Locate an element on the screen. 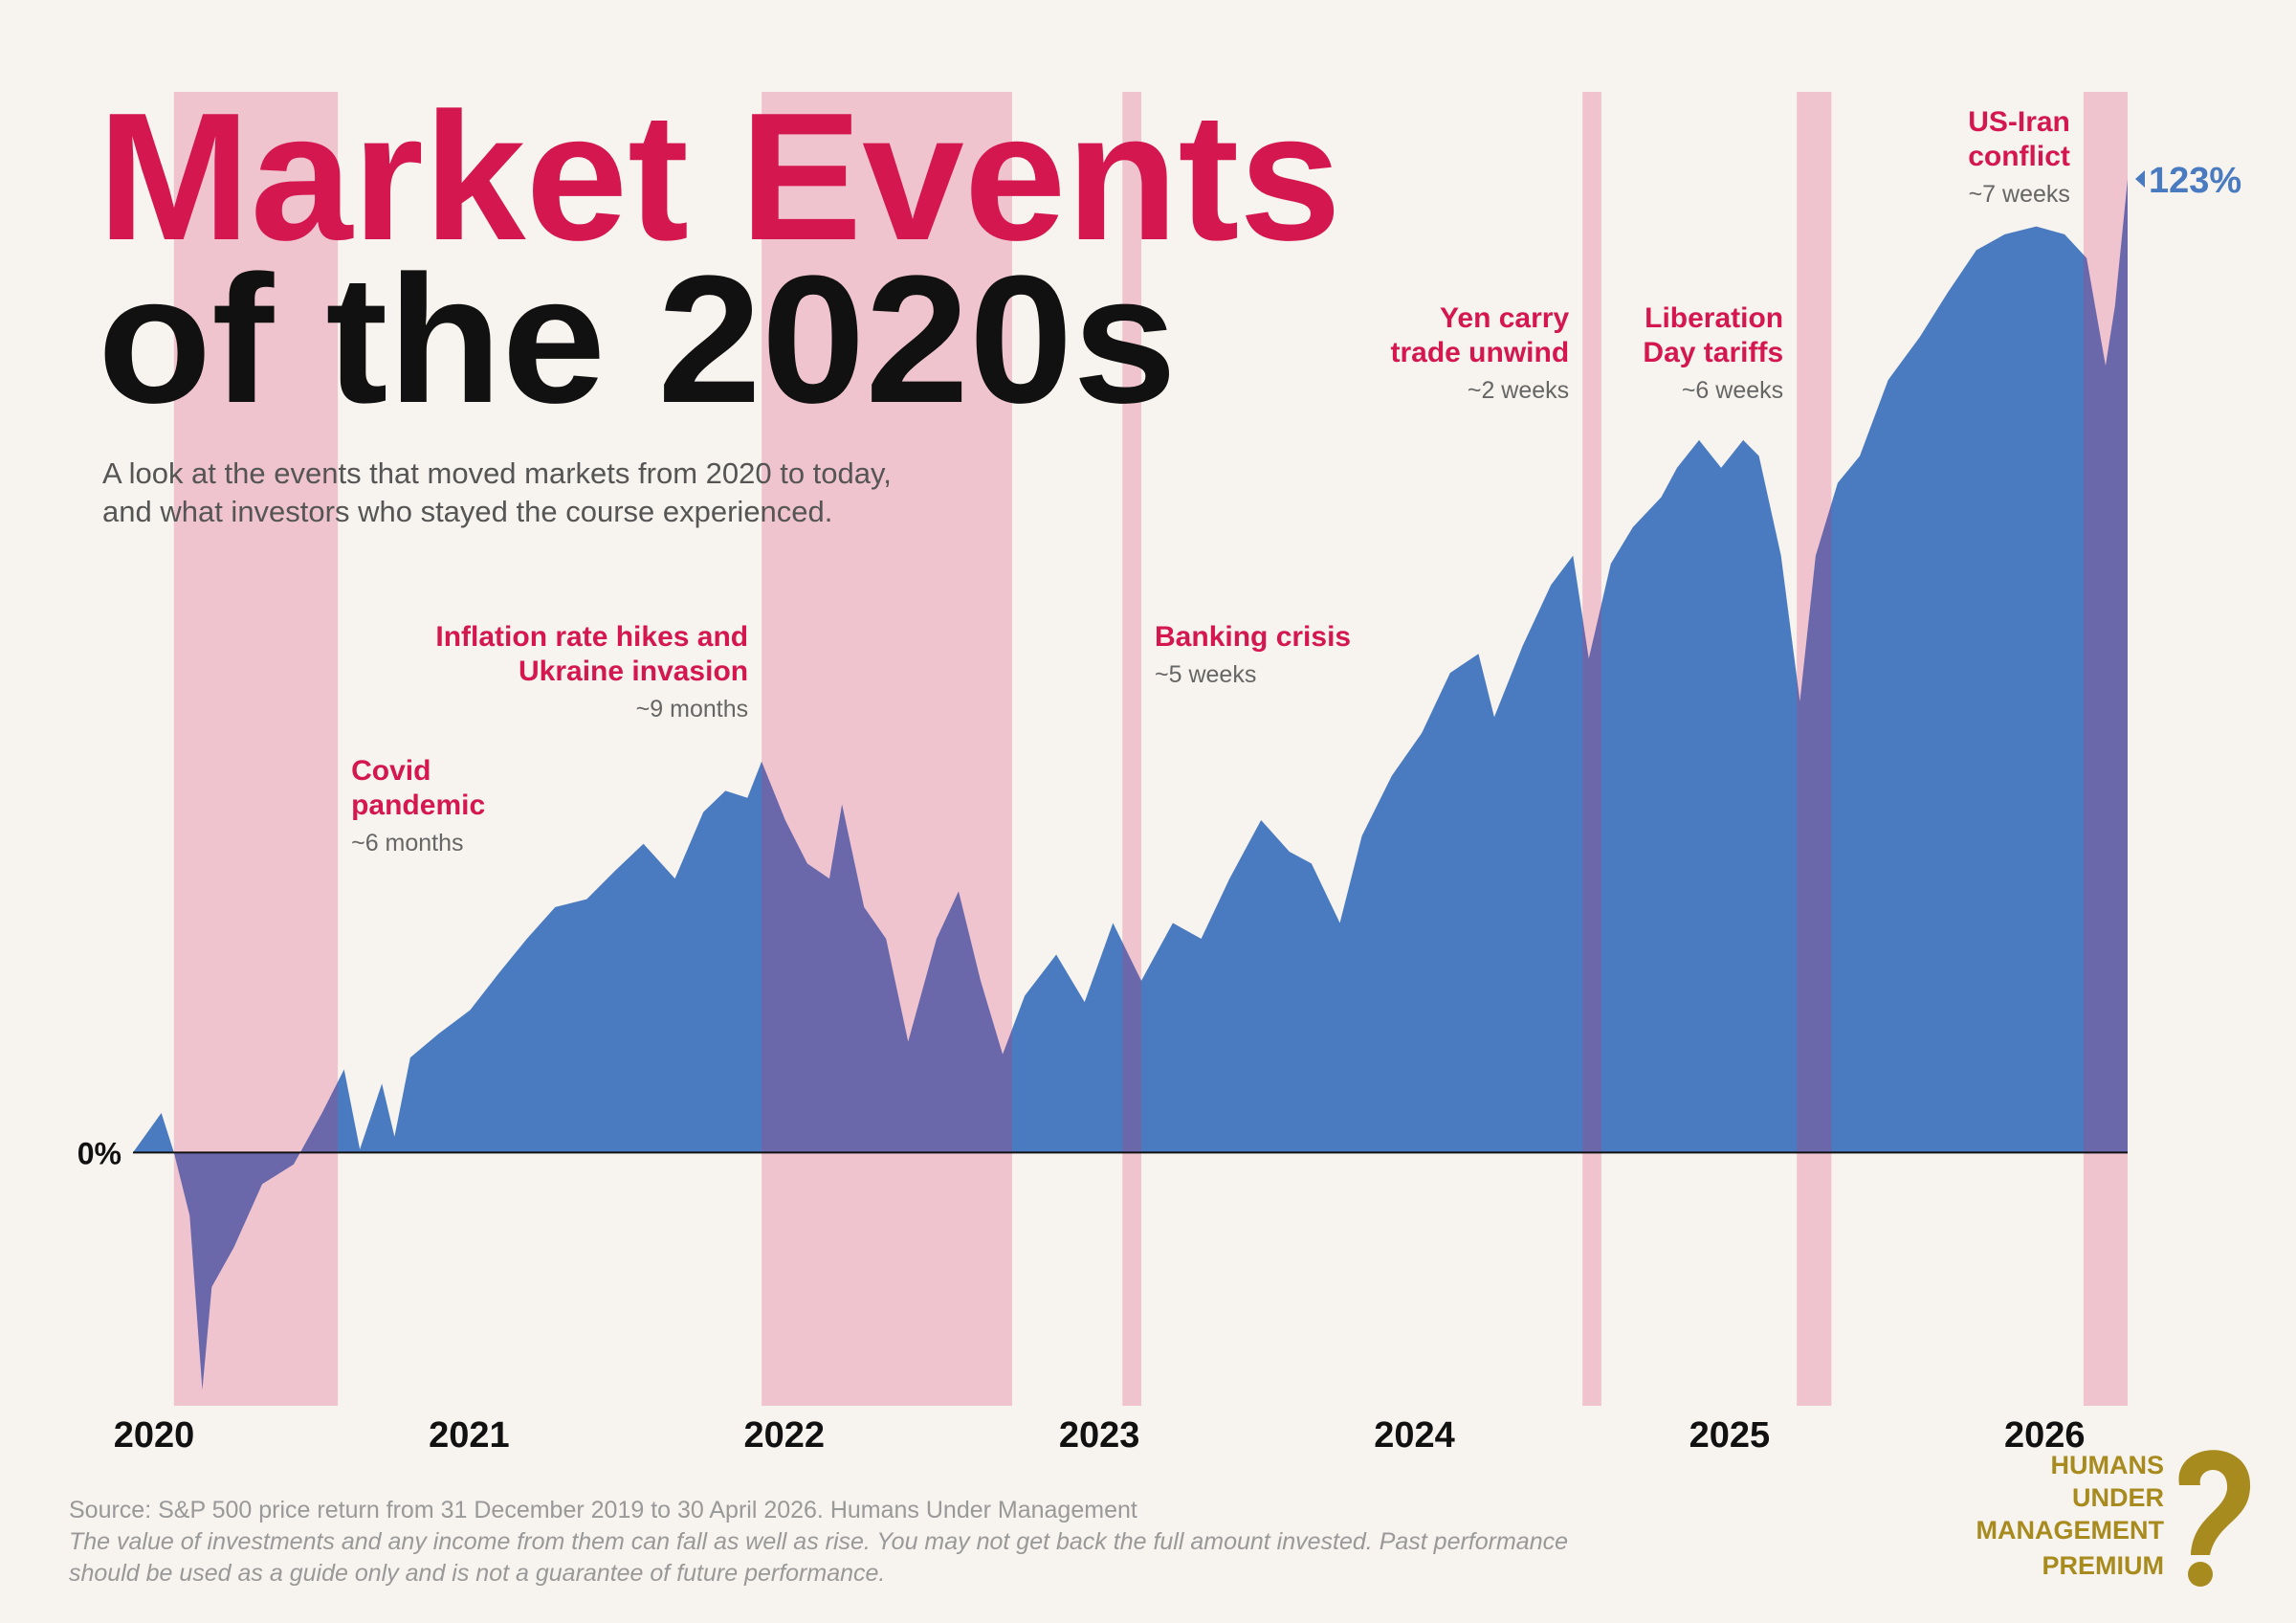 The height and width of the screenshot is (1623, 2296). logo-mark is located at coordinates (2215, 1503).